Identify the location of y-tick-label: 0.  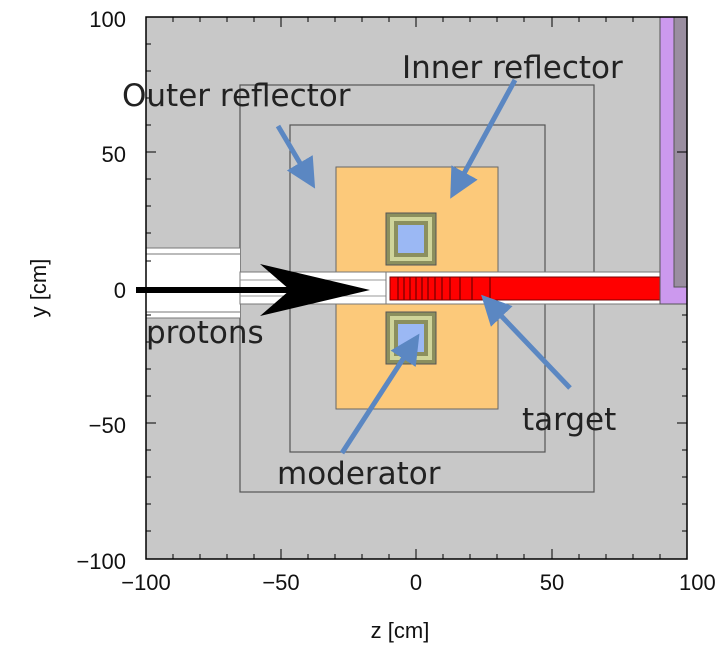
(120, 290).